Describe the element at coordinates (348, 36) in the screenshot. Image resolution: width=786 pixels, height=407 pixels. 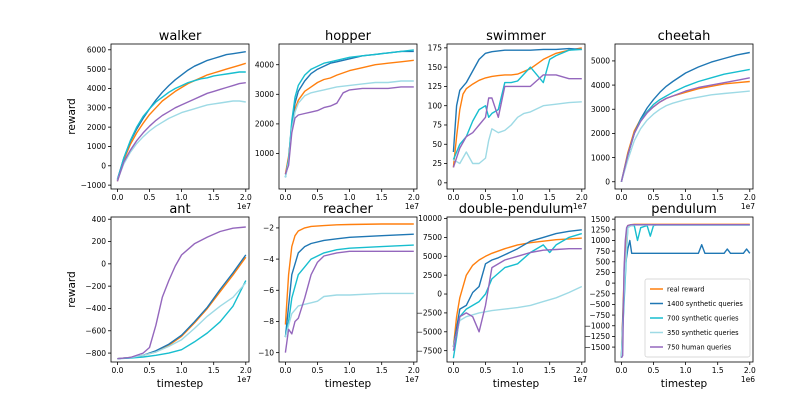
I see `panel-title: hopper` at that location.